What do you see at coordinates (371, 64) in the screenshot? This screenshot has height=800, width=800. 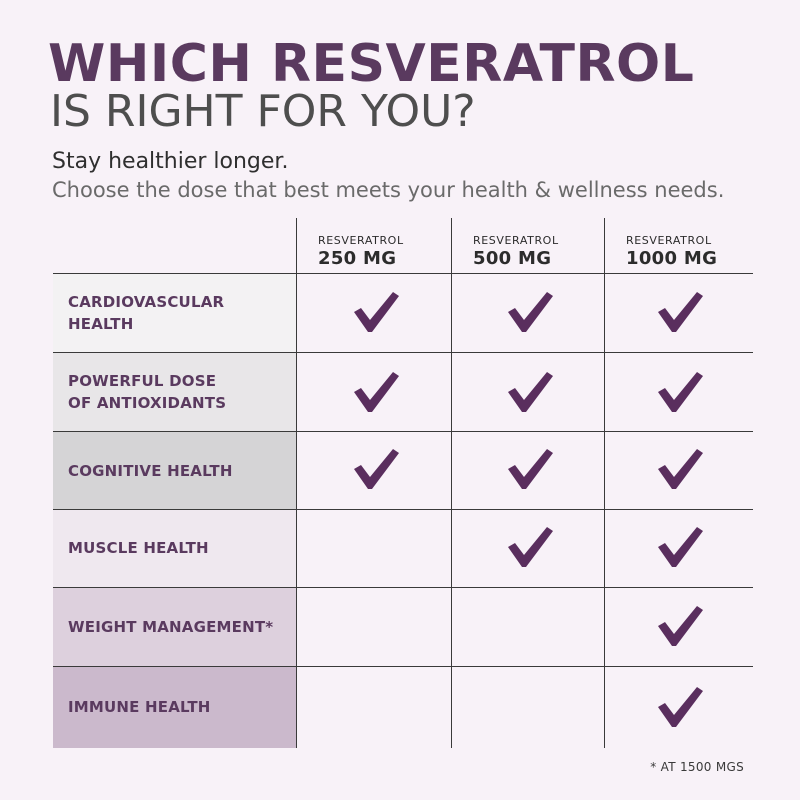 I see `page-title: WHICH RESVERATROL` at bounding box center [371, 64].